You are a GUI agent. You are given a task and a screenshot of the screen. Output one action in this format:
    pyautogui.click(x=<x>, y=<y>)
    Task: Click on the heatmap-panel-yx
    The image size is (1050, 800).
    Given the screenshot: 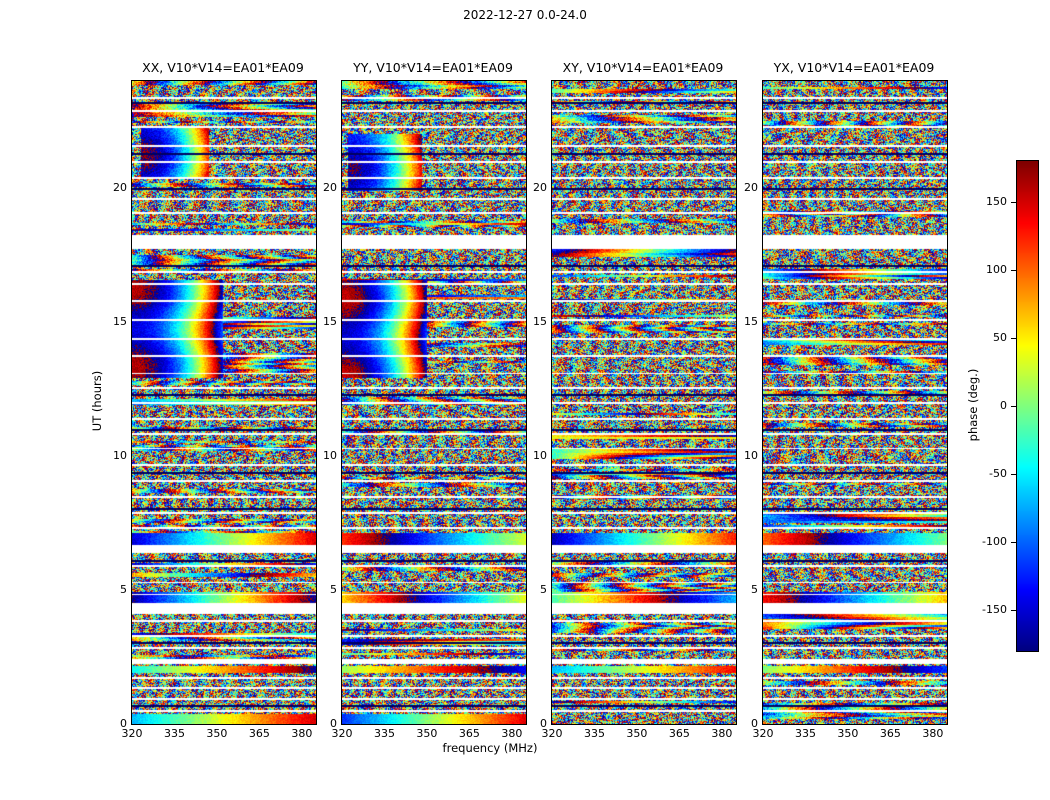 What is the action you would take?
    pyautogui.click(x=855, y=402)
    